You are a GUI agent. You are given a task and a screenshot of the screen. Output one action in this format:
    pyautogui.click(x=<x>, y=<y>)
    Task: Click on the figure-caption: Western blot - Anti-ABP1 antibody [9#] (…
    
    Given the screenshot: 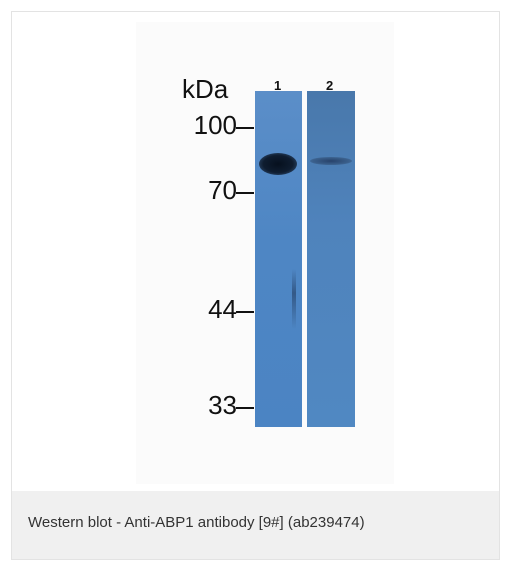 What is the action you would take?
    pyautogui.click(x=196, y=522)
    